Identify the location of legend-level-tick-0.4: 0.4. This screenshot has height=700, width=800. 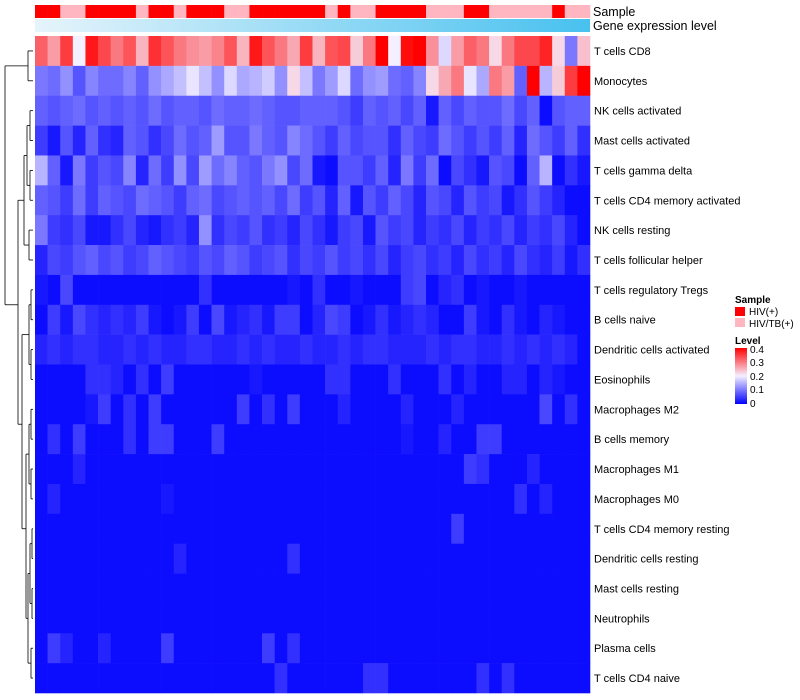
(757, 350).